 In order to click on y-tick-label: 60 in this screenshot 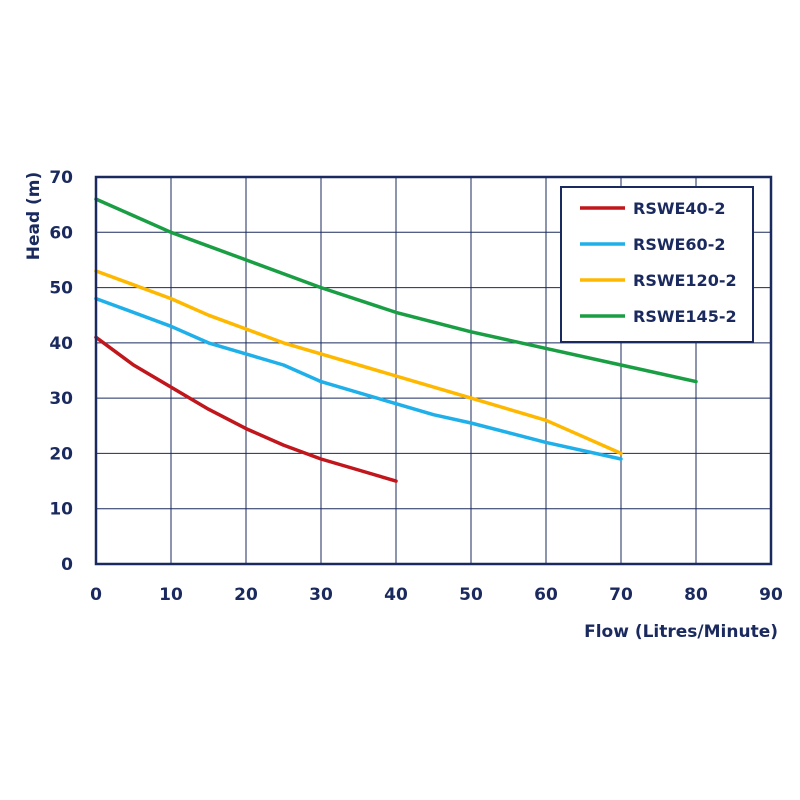, I will do `click(61, 233)`.